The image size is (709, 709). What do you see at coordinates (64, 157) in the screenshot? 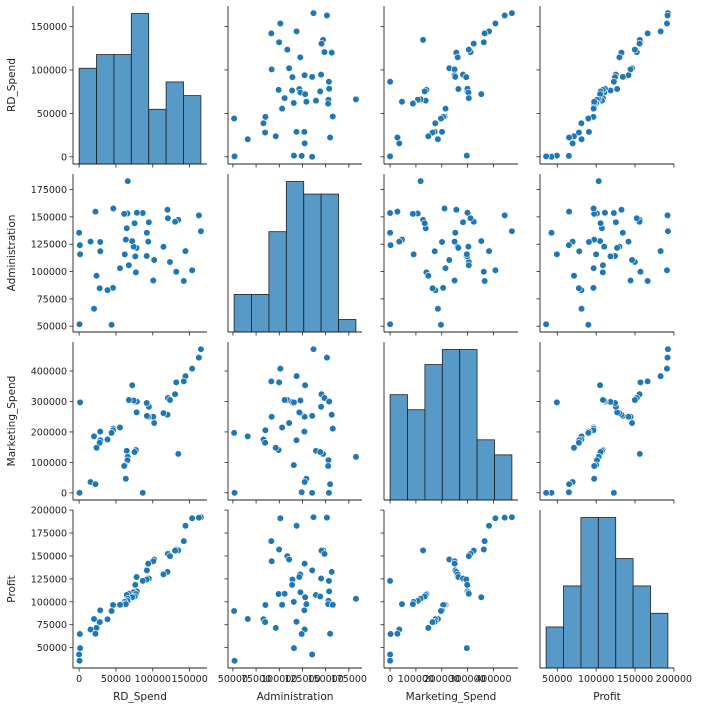
I see `y-tick-label: 0` at bounding box center [64, 157].